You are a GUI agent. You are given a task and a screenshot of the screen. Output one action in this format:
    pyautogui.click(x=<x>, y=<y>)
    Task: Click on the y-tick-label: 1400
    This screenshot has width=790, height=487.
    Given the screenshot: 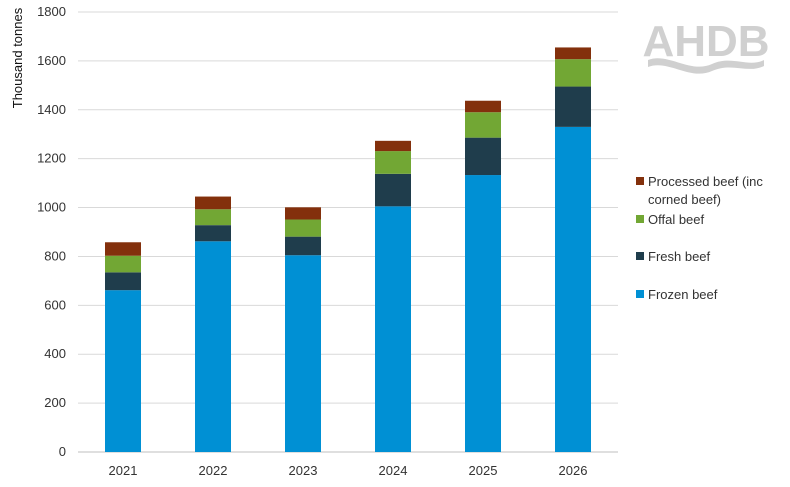 What is the action you would take?
    pyautogui.click(x=51, y=109)
    